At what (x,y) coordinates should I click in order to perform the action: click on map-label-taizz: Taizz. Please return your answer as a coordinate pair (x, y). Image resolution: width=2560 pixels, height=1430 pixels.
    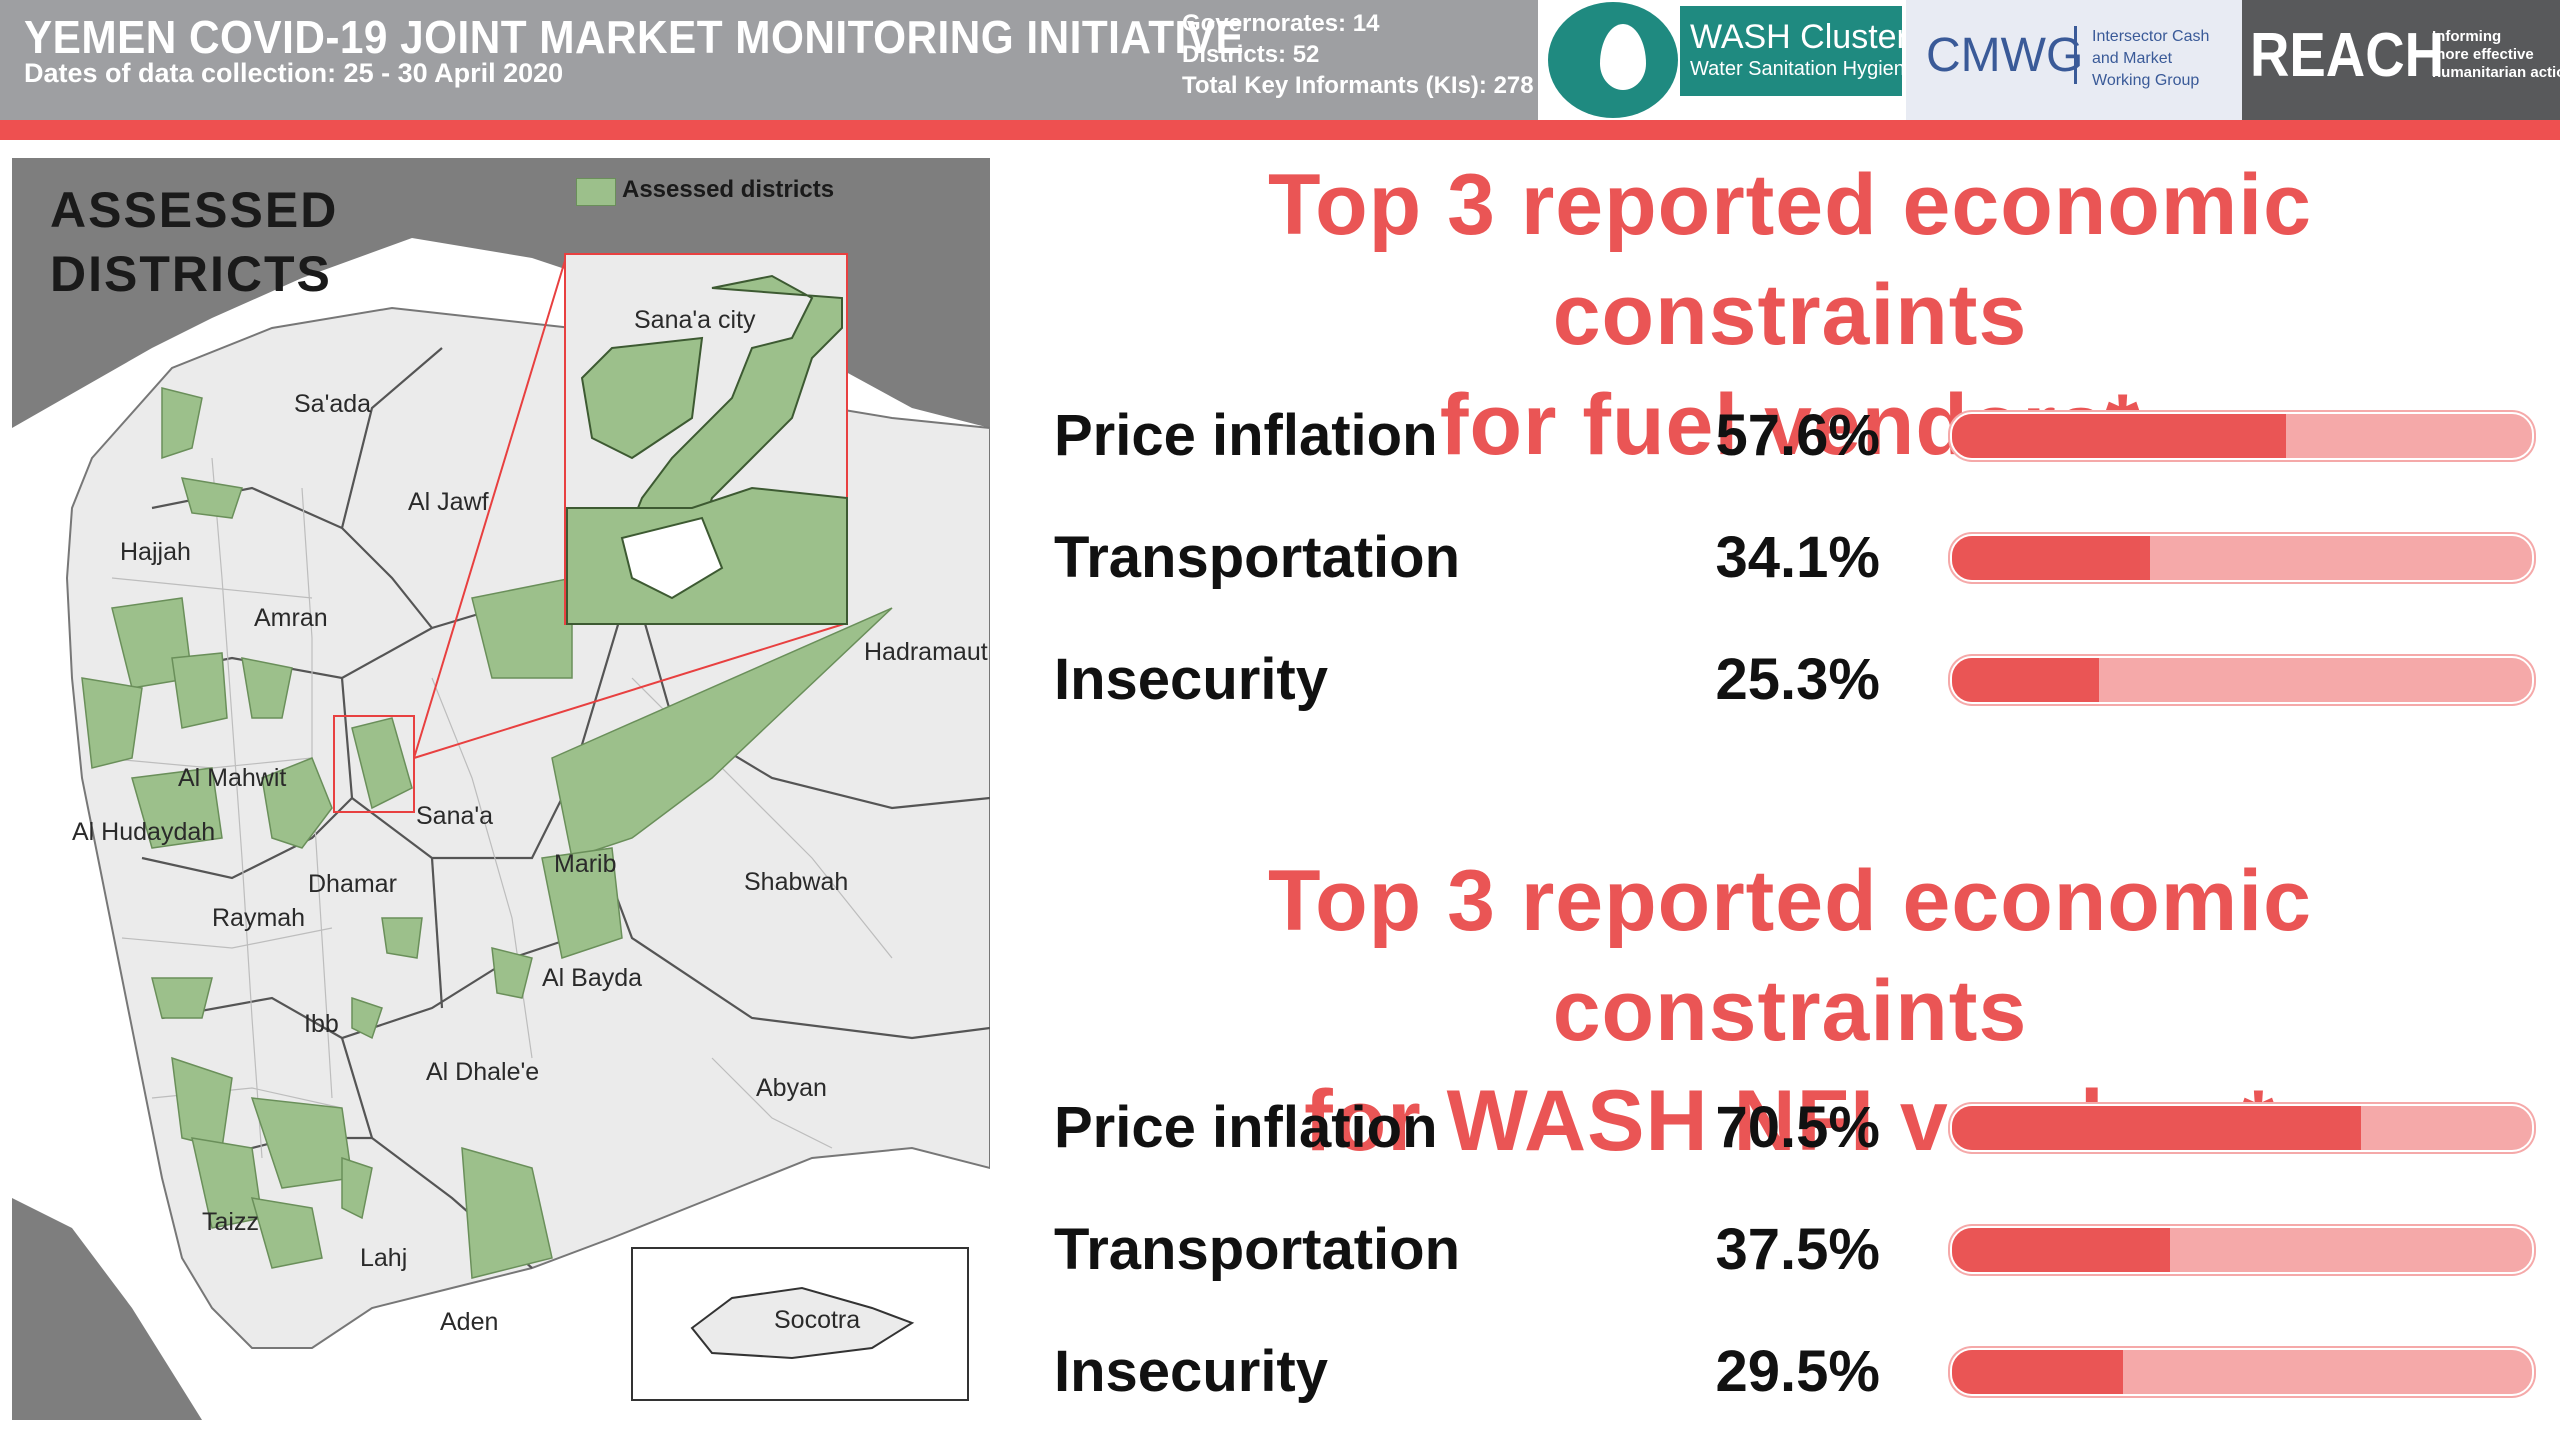
    Looking at the image, I should click on (230, 1222).